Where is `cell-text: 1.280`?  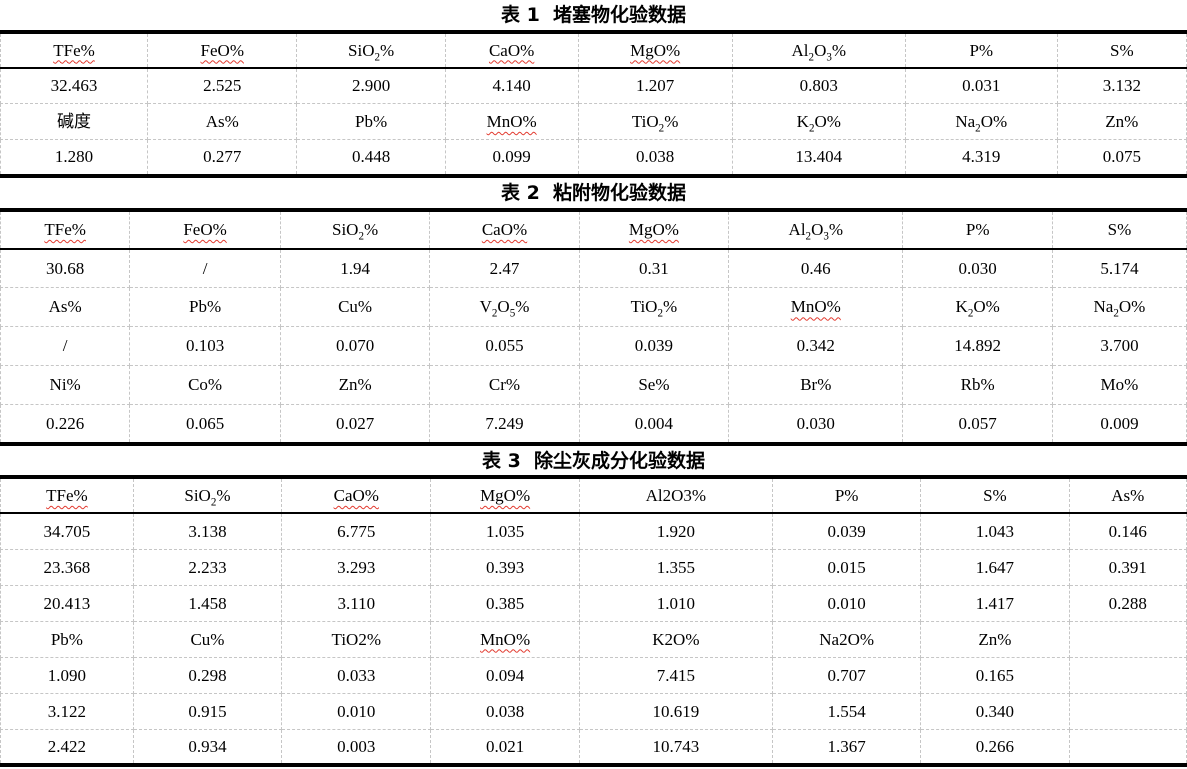
cell-text: 1.280 is located at coordinates (74, 157).